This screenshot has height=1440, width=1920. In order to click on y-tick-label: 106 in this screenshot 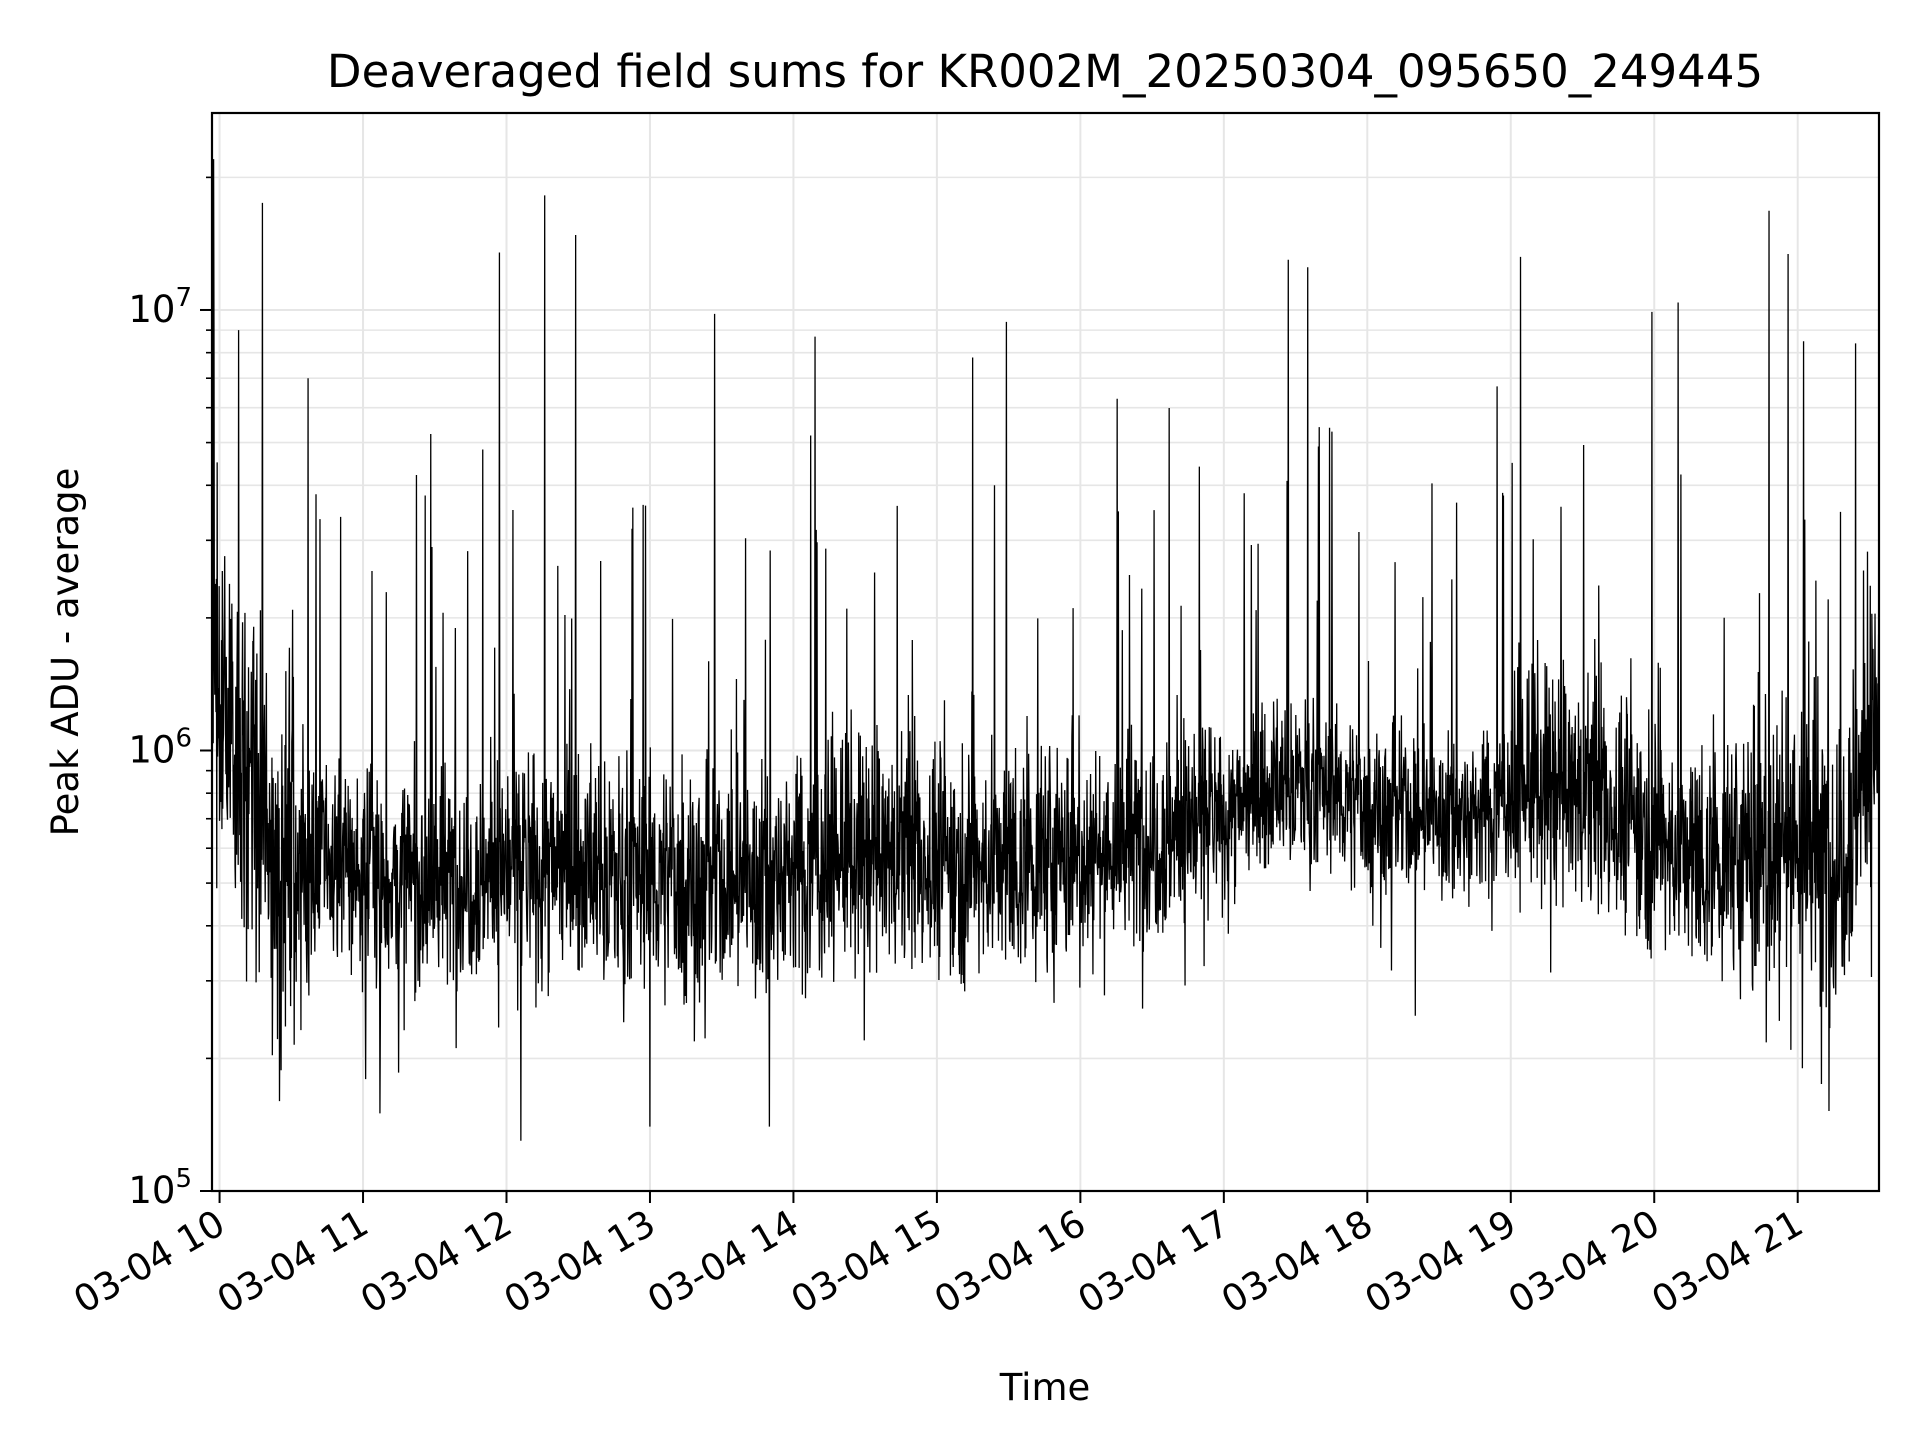, I will do `click(160, 747)`.